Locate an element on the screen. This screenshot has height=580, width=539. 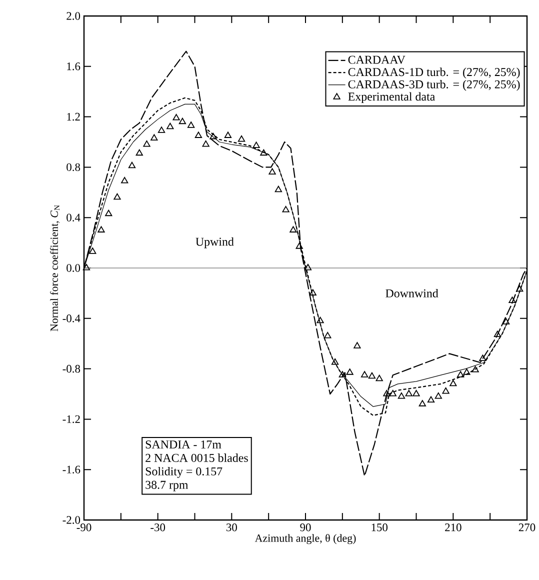
y-tick-label: 1.2 is located at coordinates (73, 116).